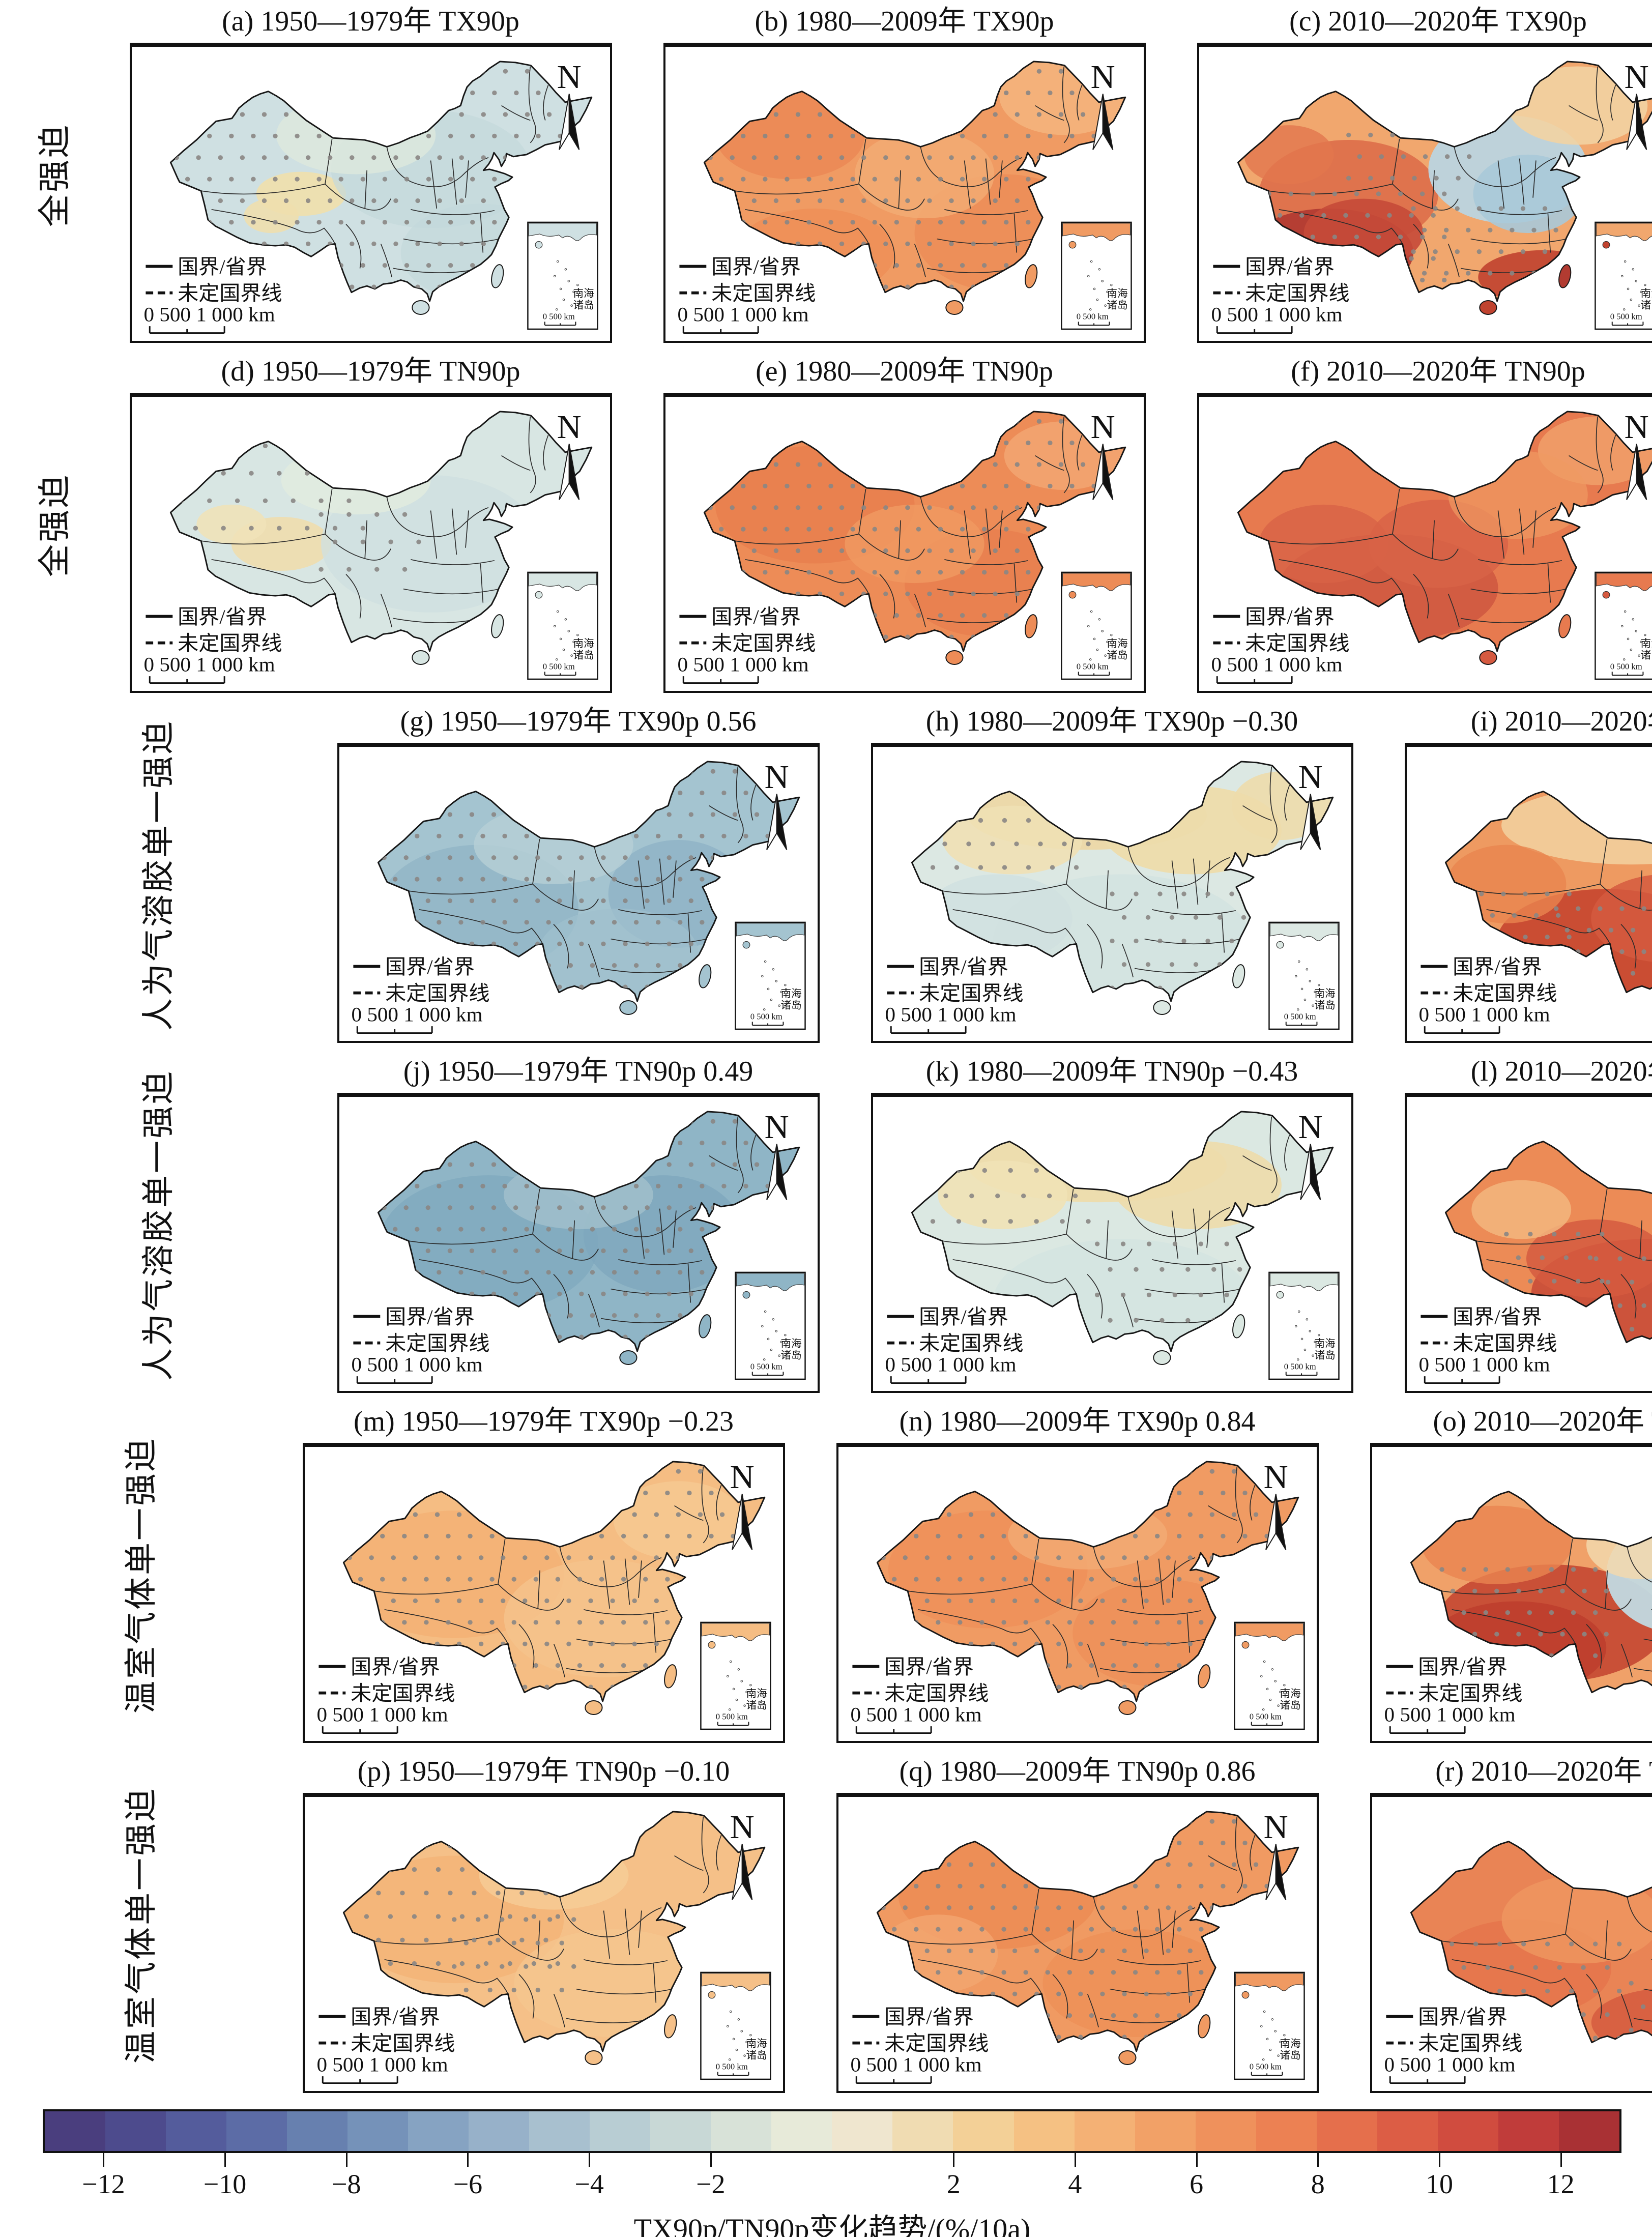 The height and width of the screenshot is (2237, 1652). Describe the element at coordinates (563, 901) in the screenshot. I see `trend-color-patches` at that location.